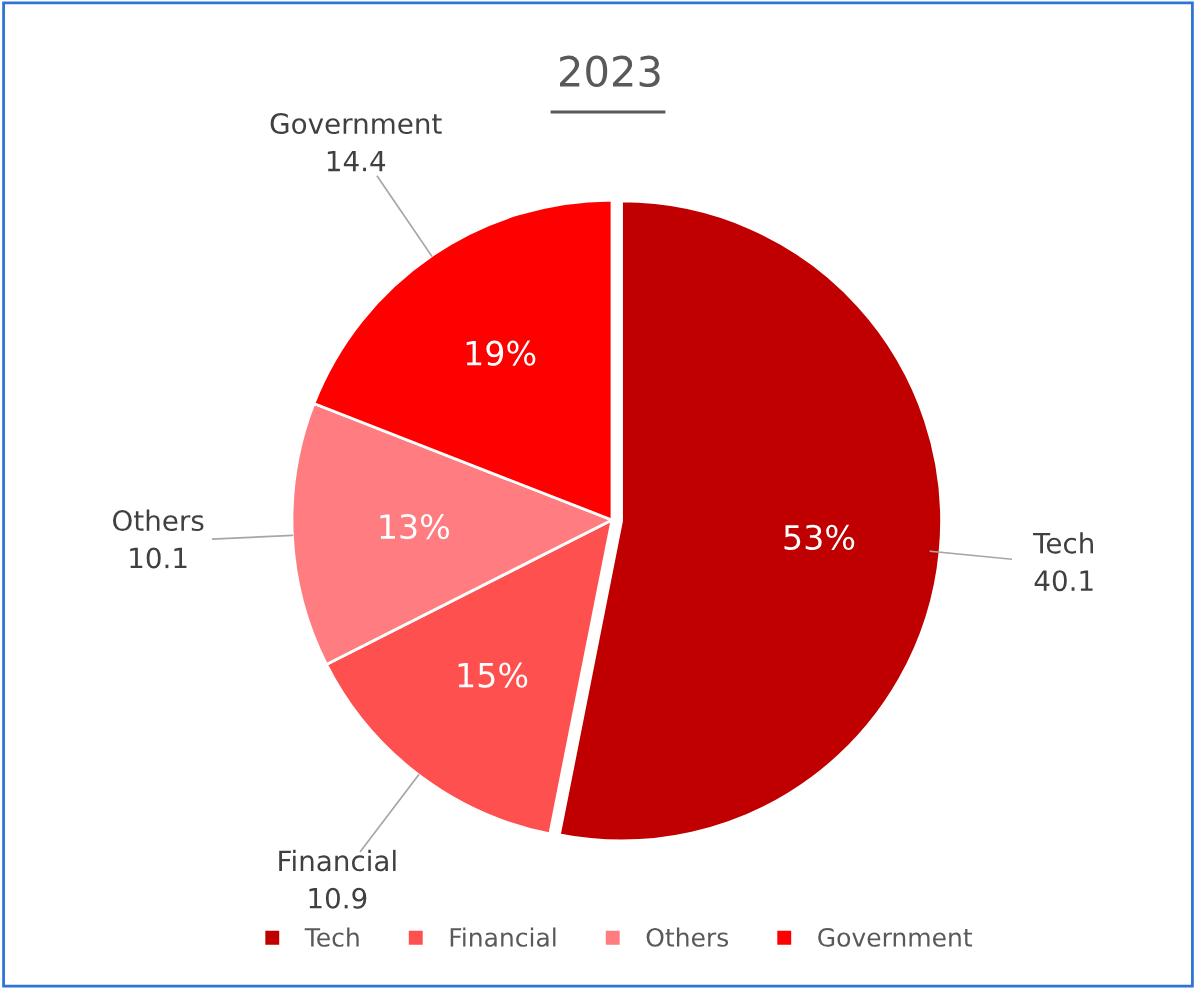 This screenshot has height=989, width=1196. Describe the element at coordinates (356, 124) in the screenshot. I see `slice-label: Government` at that location.